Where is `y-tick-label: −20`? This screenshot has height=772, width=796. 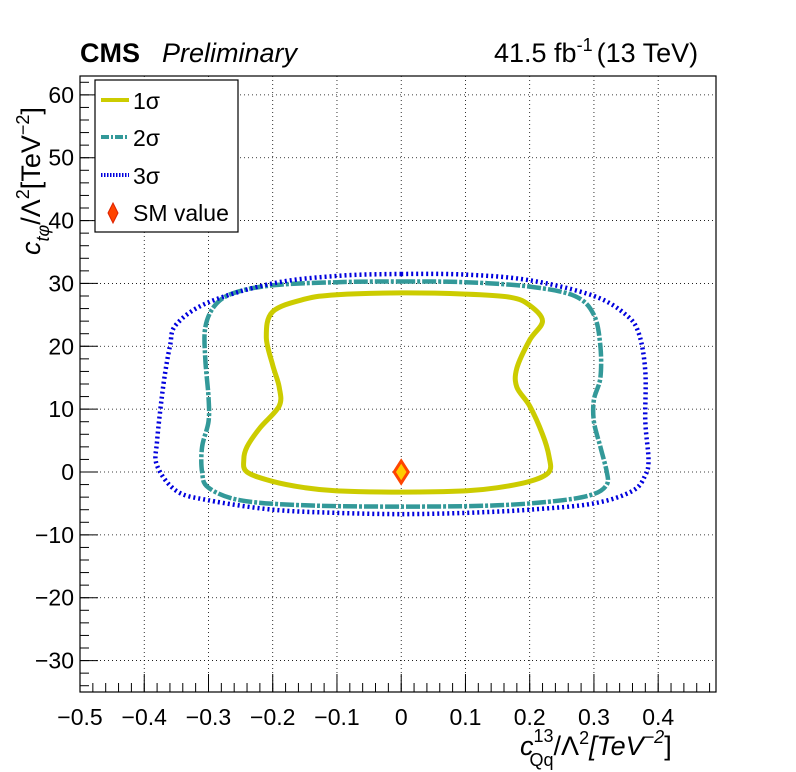
y-tick-label: −20 is located at coordinates (54, 598).